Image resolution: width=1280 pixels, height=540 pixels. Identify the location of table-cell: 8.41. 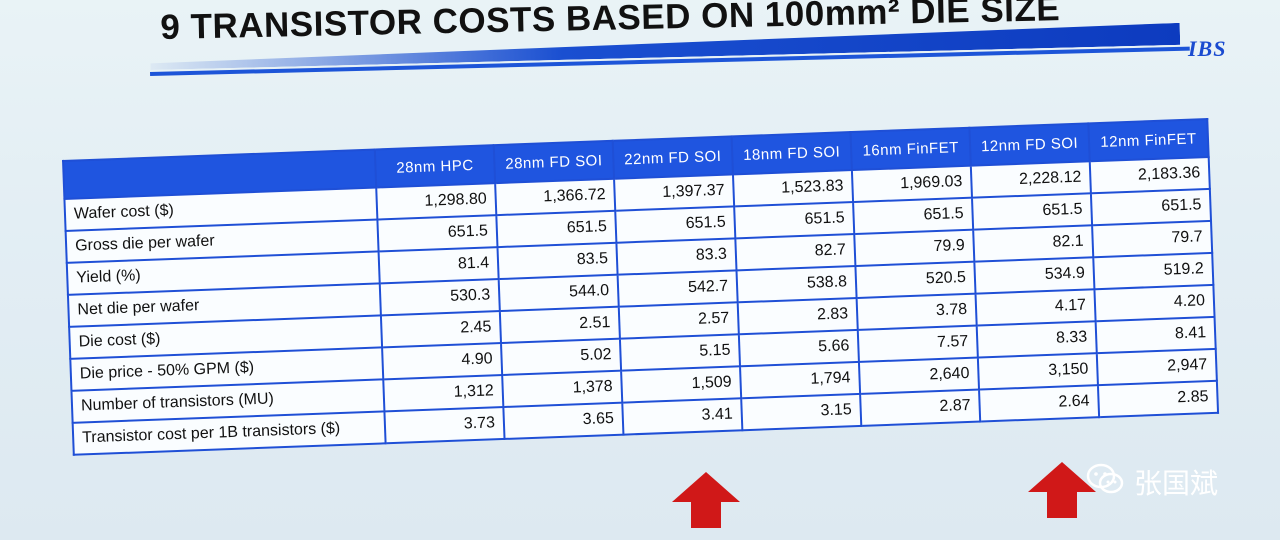
(1155, 335).